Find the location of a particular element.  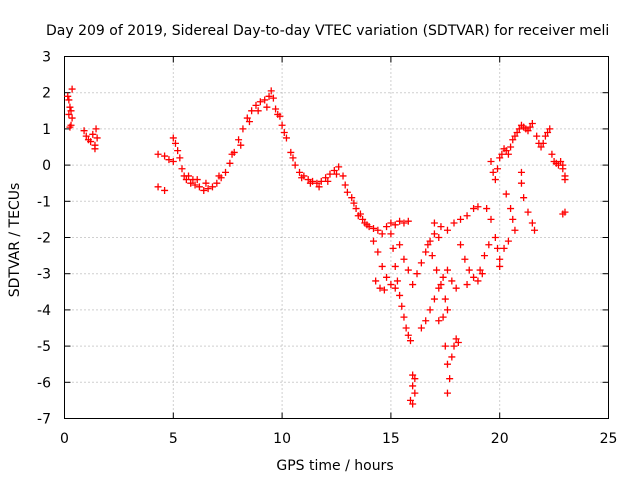

x-tick-label: 0 is located at coordinates (64, 439).